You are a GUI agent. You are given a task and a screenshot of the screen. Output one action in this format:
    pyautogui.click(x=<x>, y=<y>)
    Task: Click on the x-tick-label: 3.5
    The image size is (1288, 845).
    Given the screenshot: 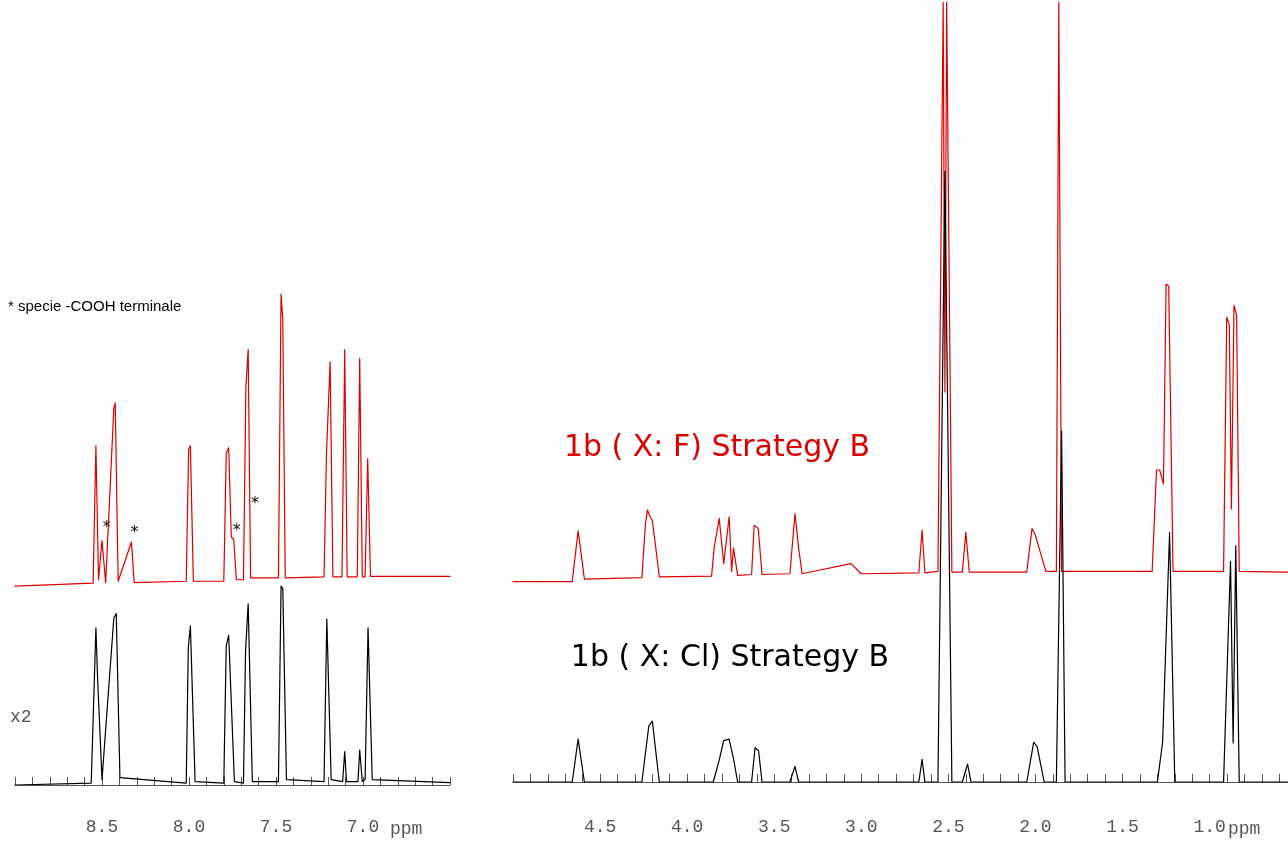 What is the action you would take?
    pyautogui.click(x=774, y=827)
    